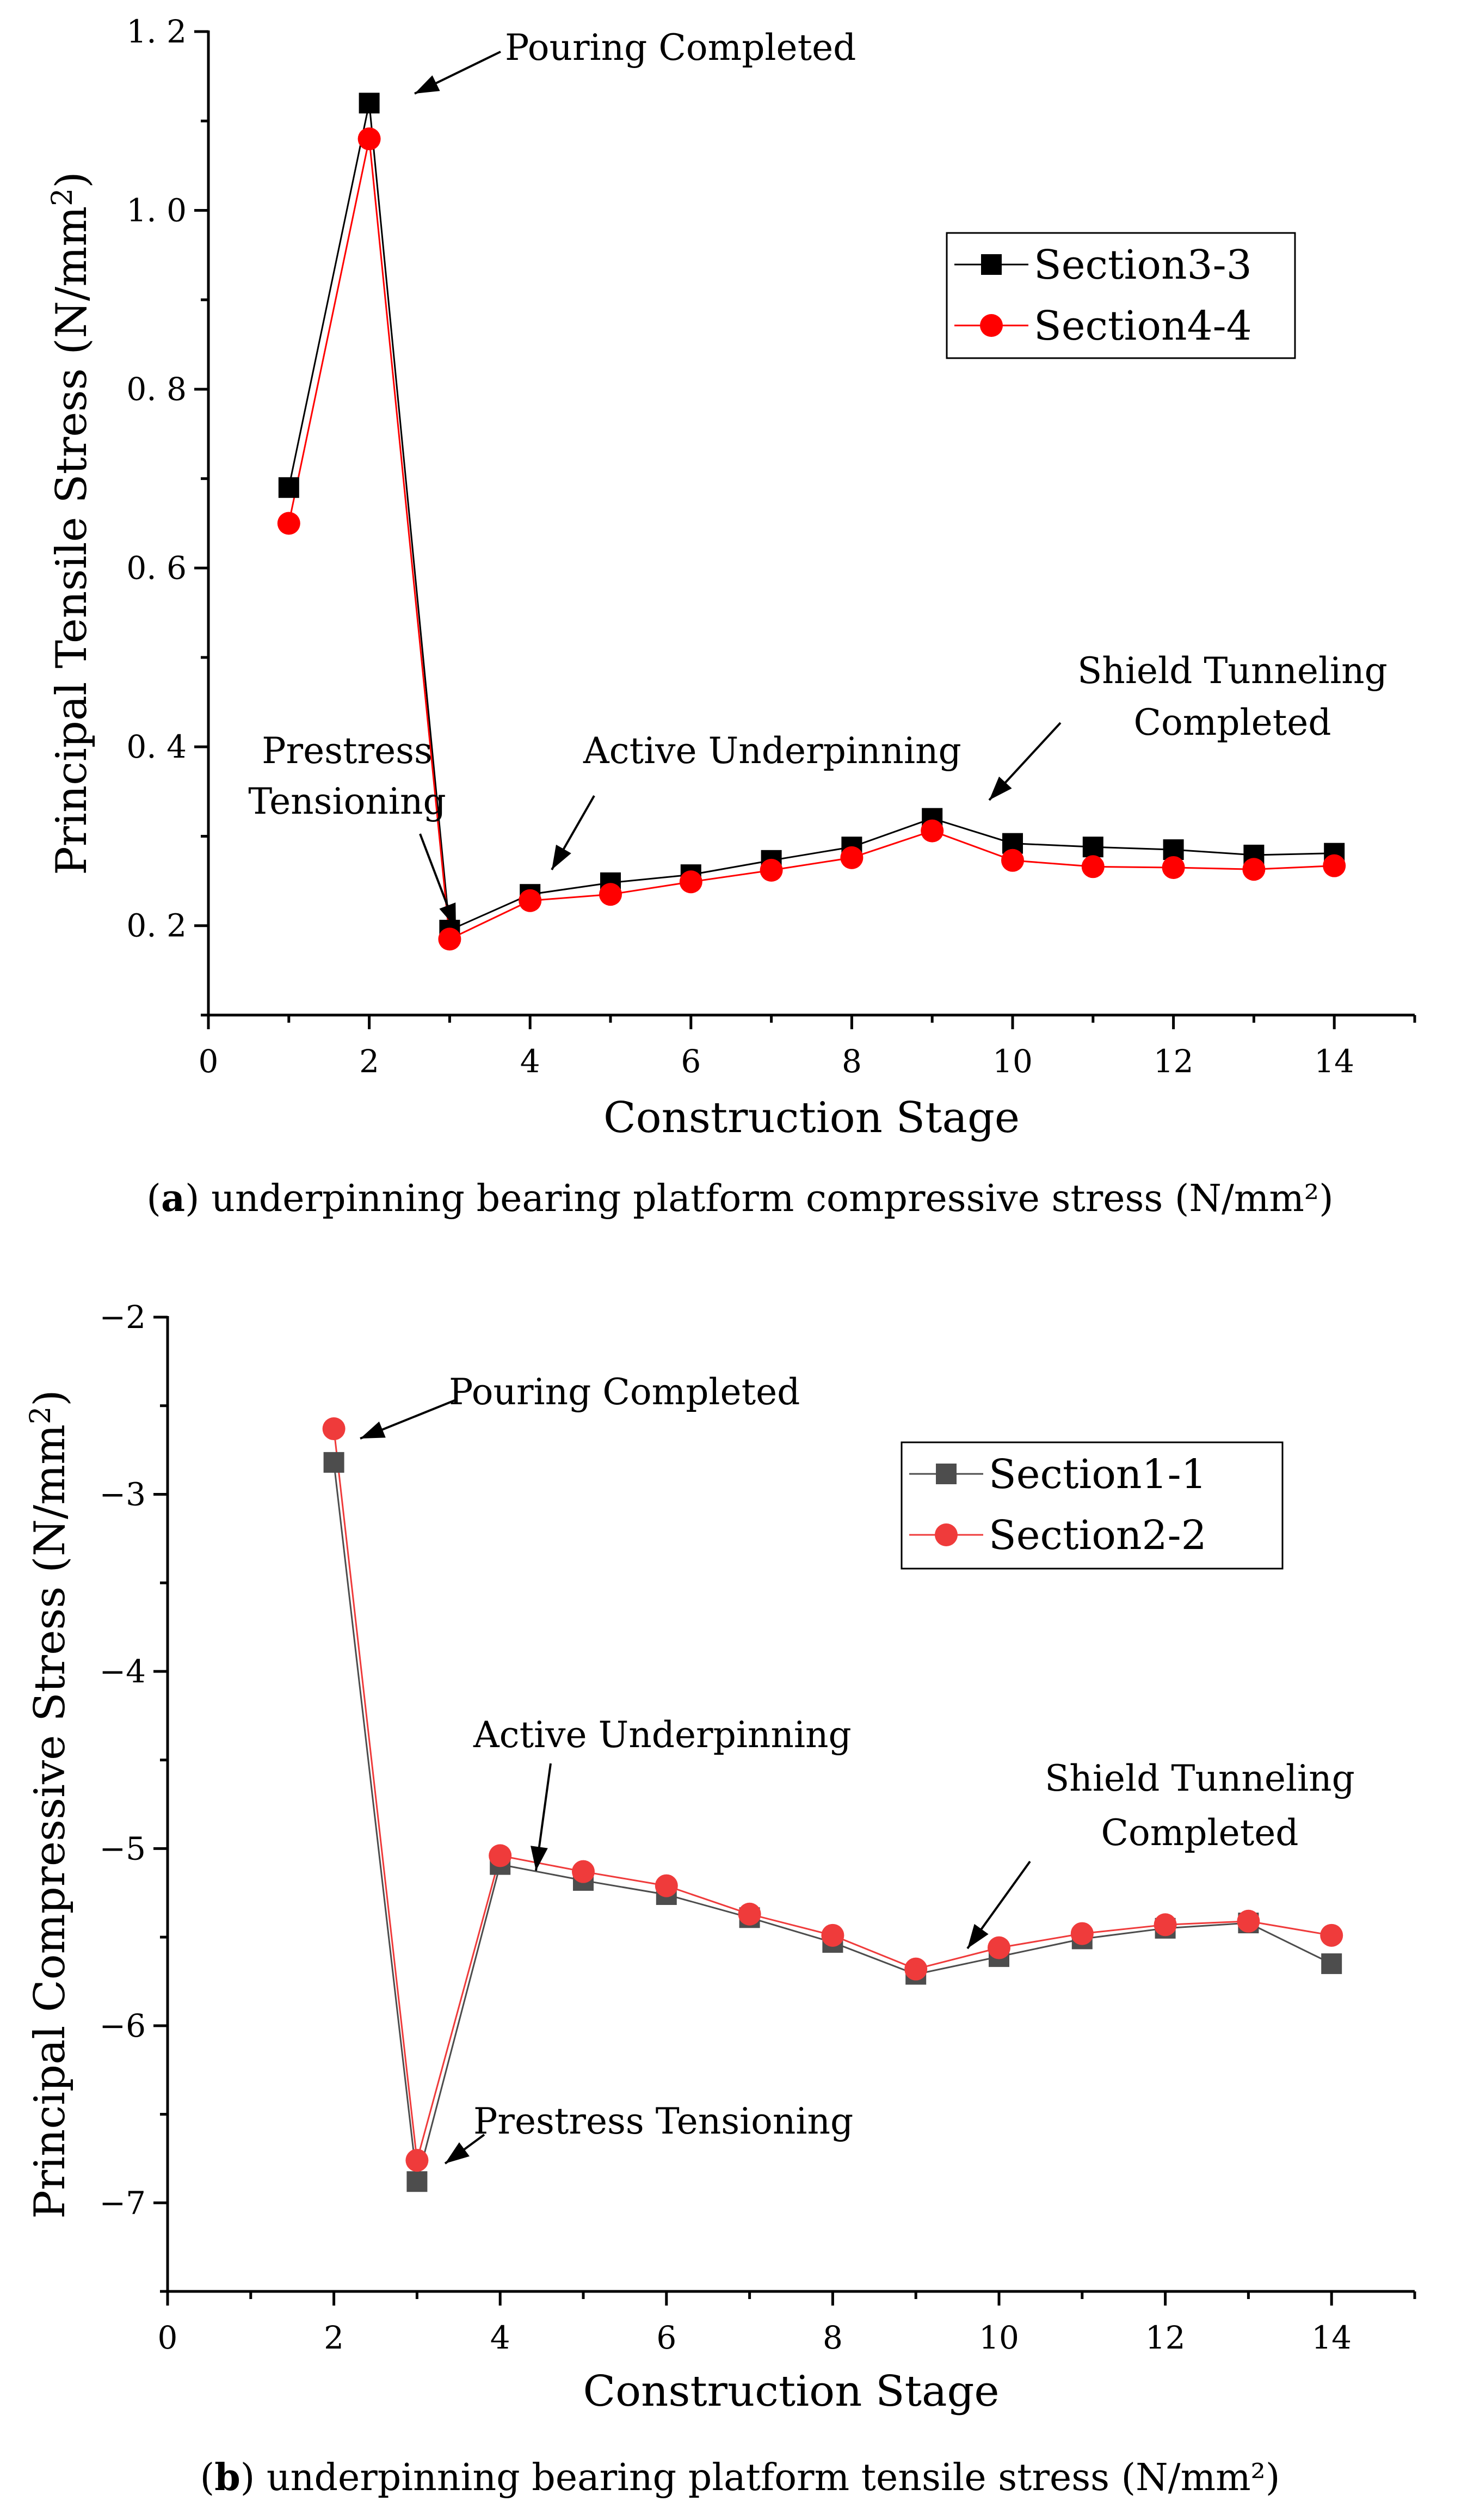 This screenshot has width=1480, height=2520. Describe the element at coordinates (156, 568) in the screenshot. I see `y-tick-label: 0. 6` at that location.